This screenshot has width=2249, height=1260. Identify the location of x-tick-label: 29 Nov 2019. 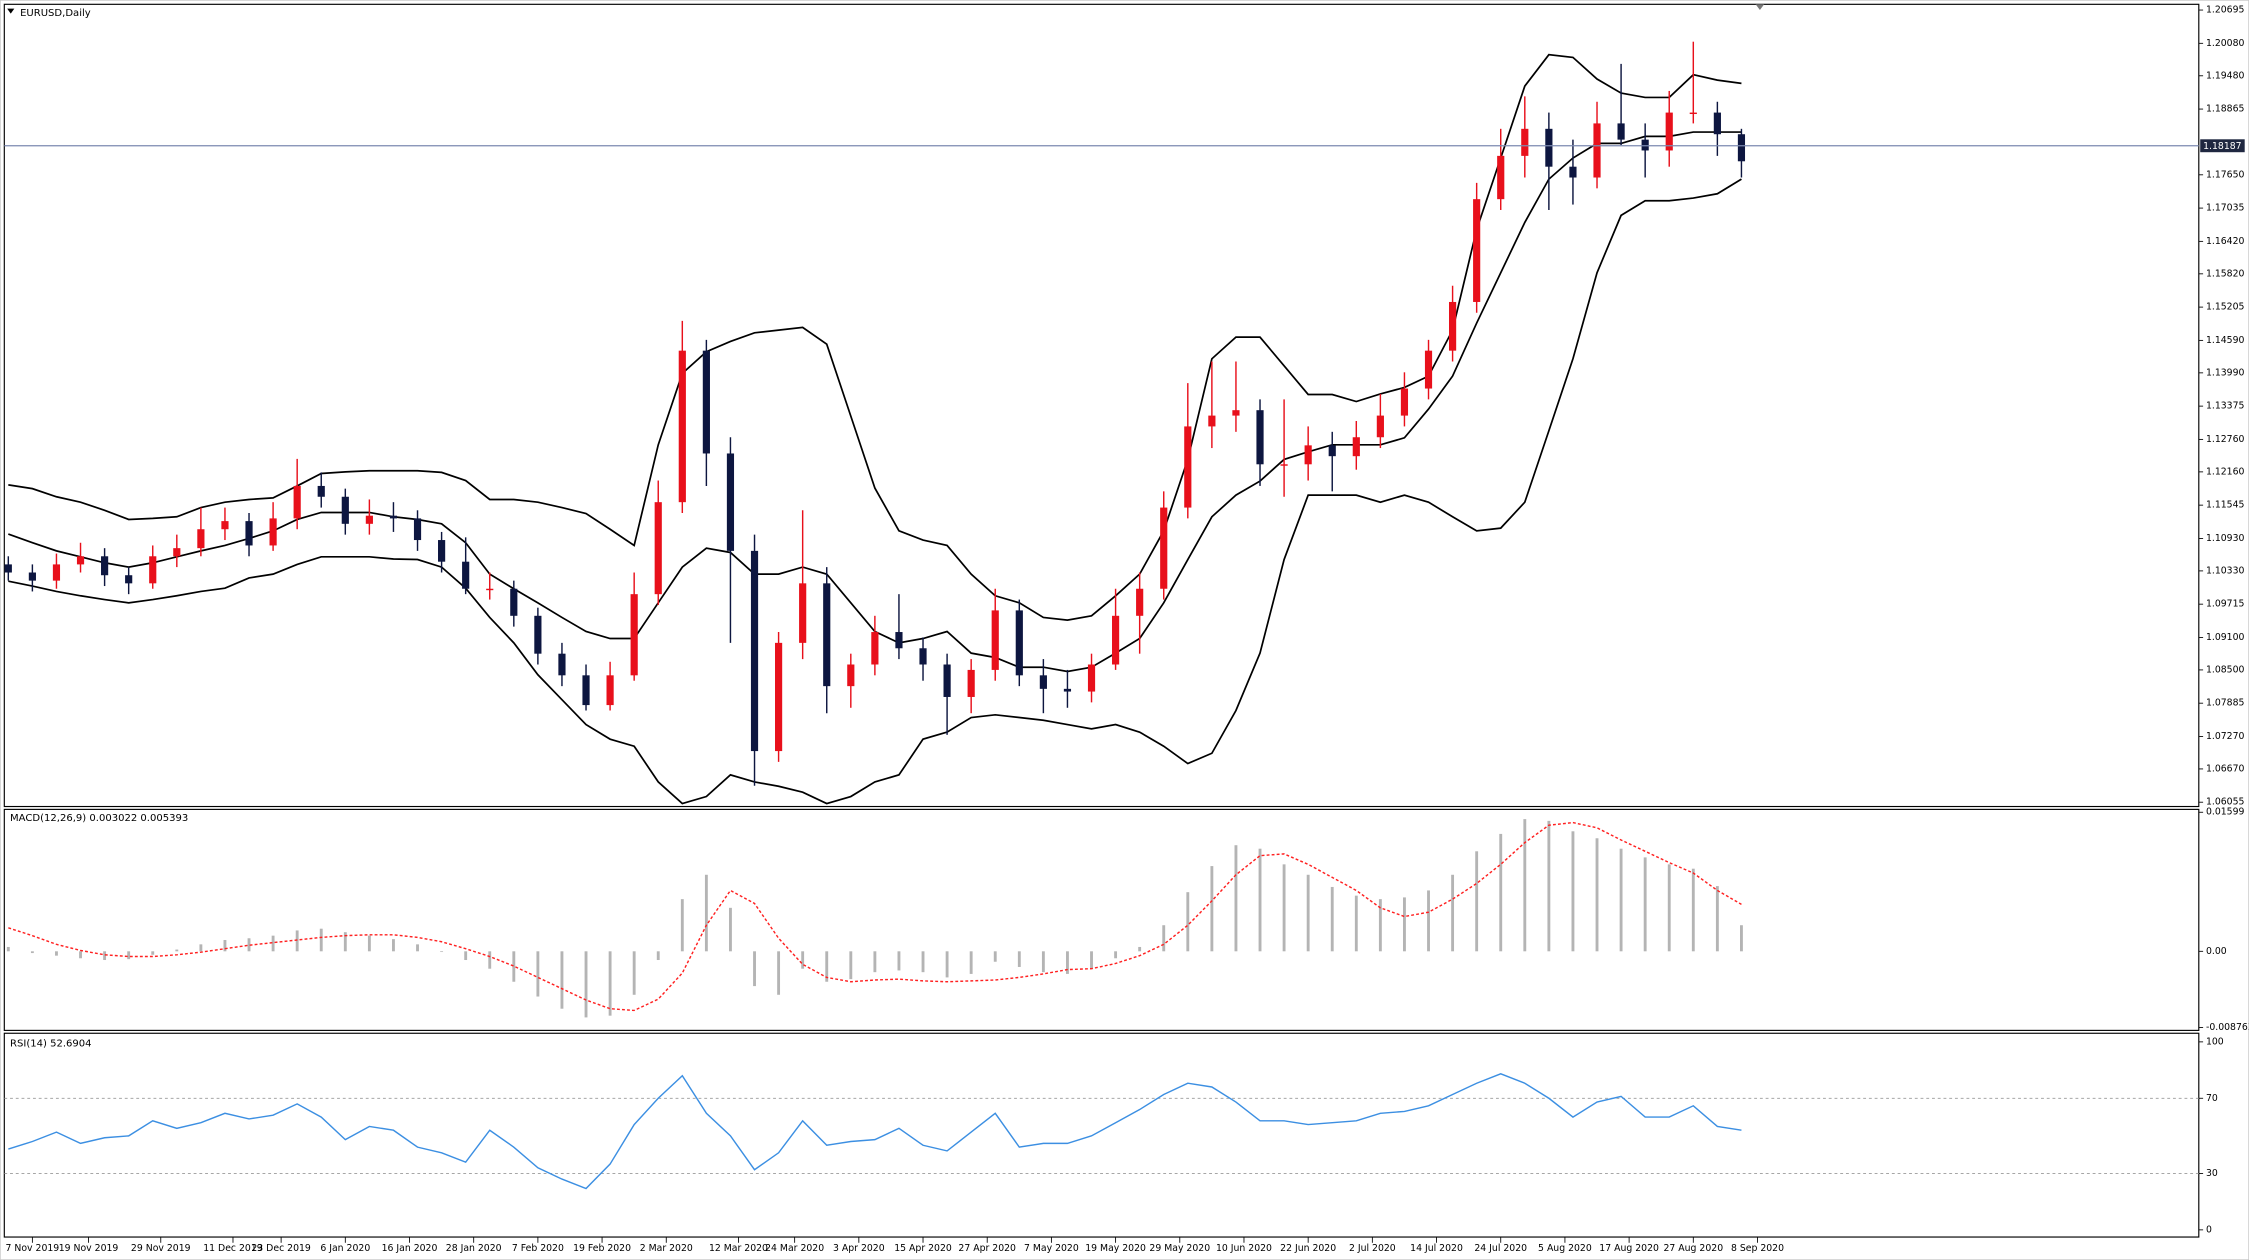
(161, 1248).